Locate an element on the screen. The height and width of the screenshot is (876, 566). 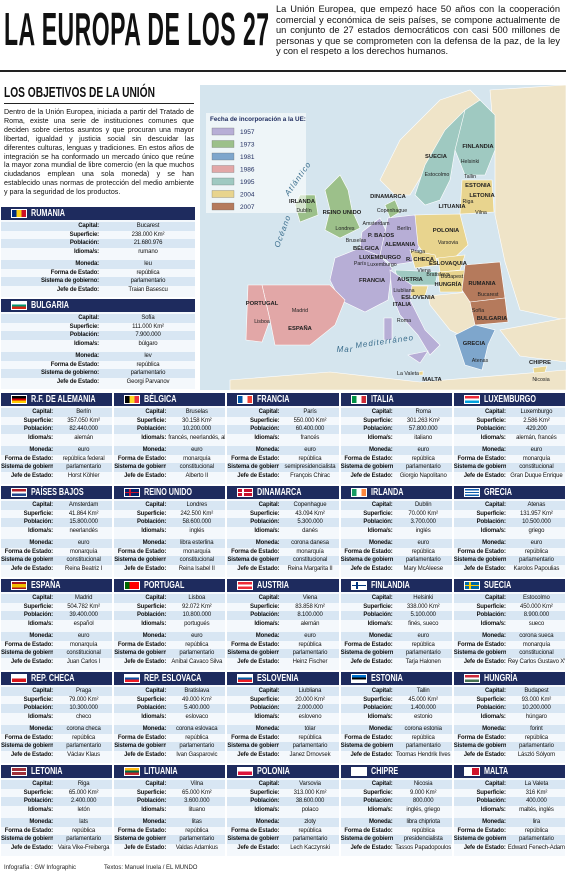
field-value: constitucional is located at coordinates (196, 560).